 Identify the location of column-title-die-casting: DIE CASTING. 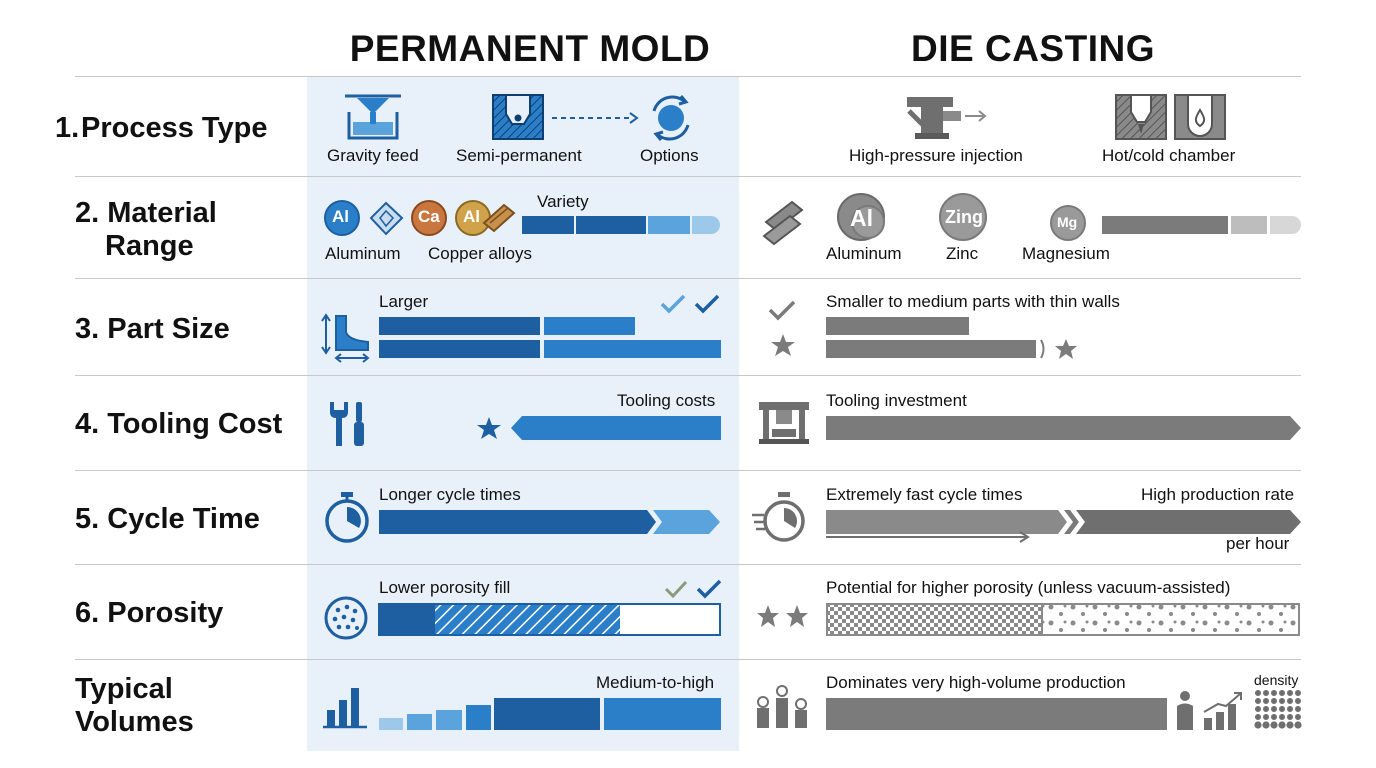
(1033, 48).